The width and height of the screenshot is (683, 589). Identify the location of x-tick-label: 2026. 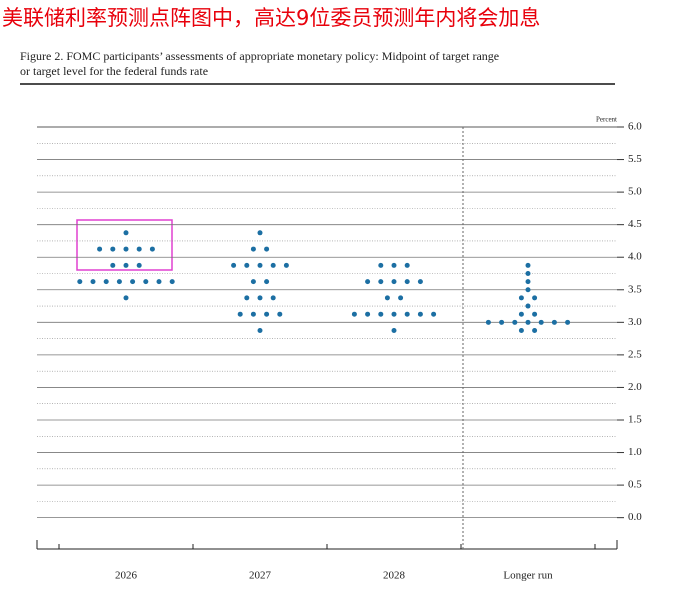
(126, 576).